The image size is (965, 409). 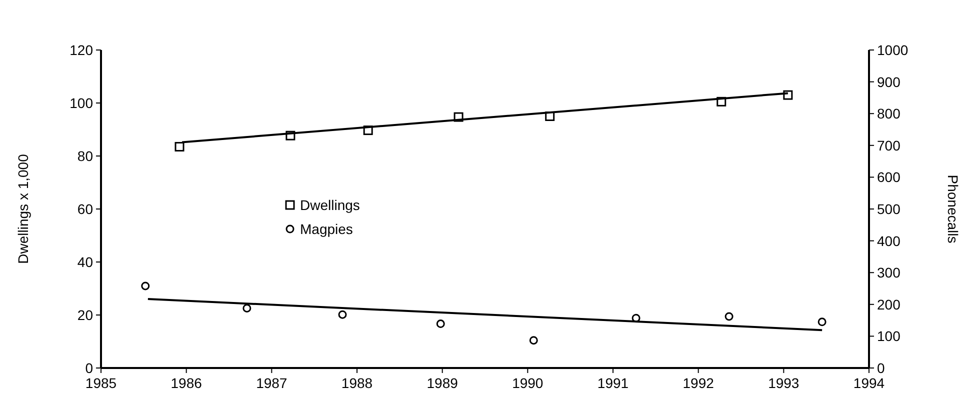 I want to click on y2-tick-label: 700, so click(x=889, y=145).